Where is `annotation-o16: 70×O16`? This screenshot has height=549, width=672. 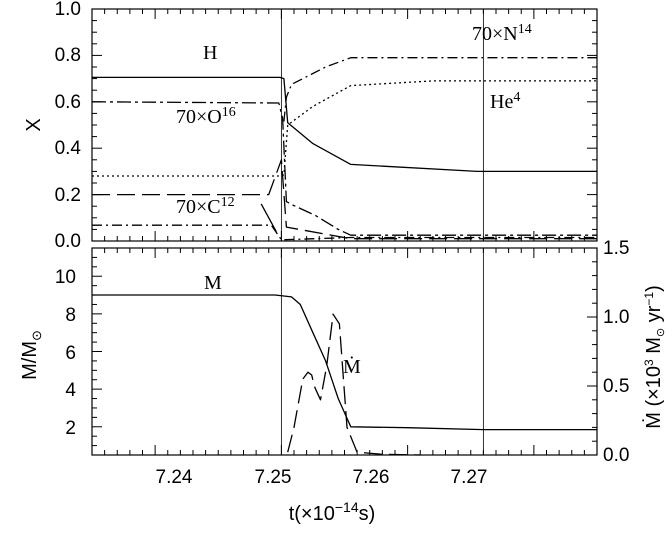
annotation-o16: 70×O16 is located at coordinates (206, 116).